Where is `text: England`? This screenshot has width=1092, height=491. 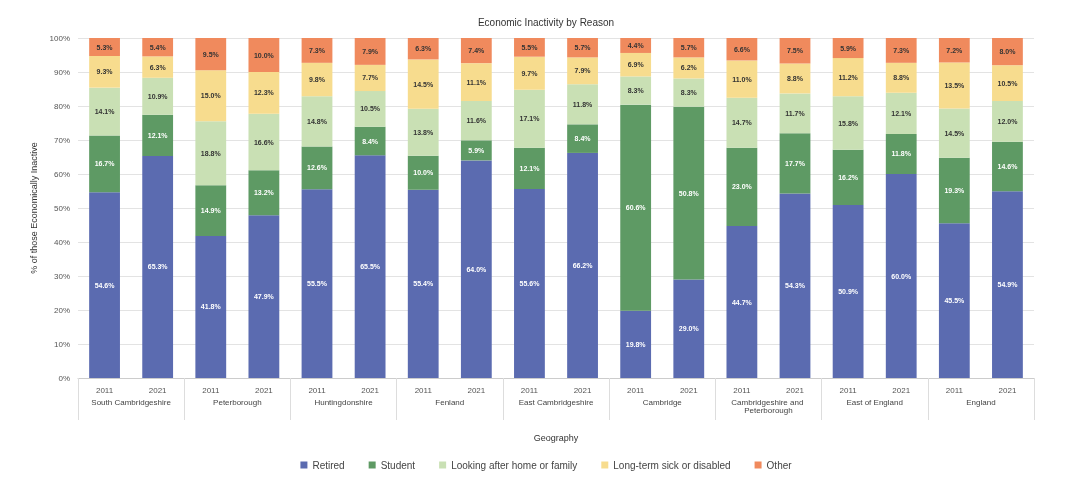 text: England is located at coordinates (981, 402).